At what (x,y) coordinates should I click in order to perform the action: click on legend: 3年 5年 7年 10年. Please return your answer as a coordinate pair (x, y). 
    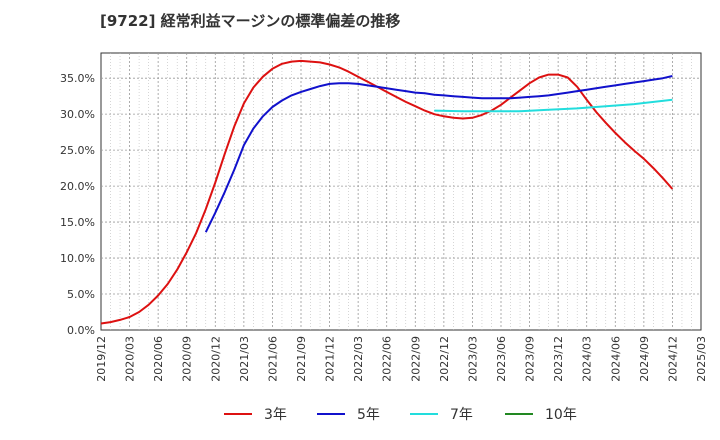
    Looking at the image, I should click on (400, 415).